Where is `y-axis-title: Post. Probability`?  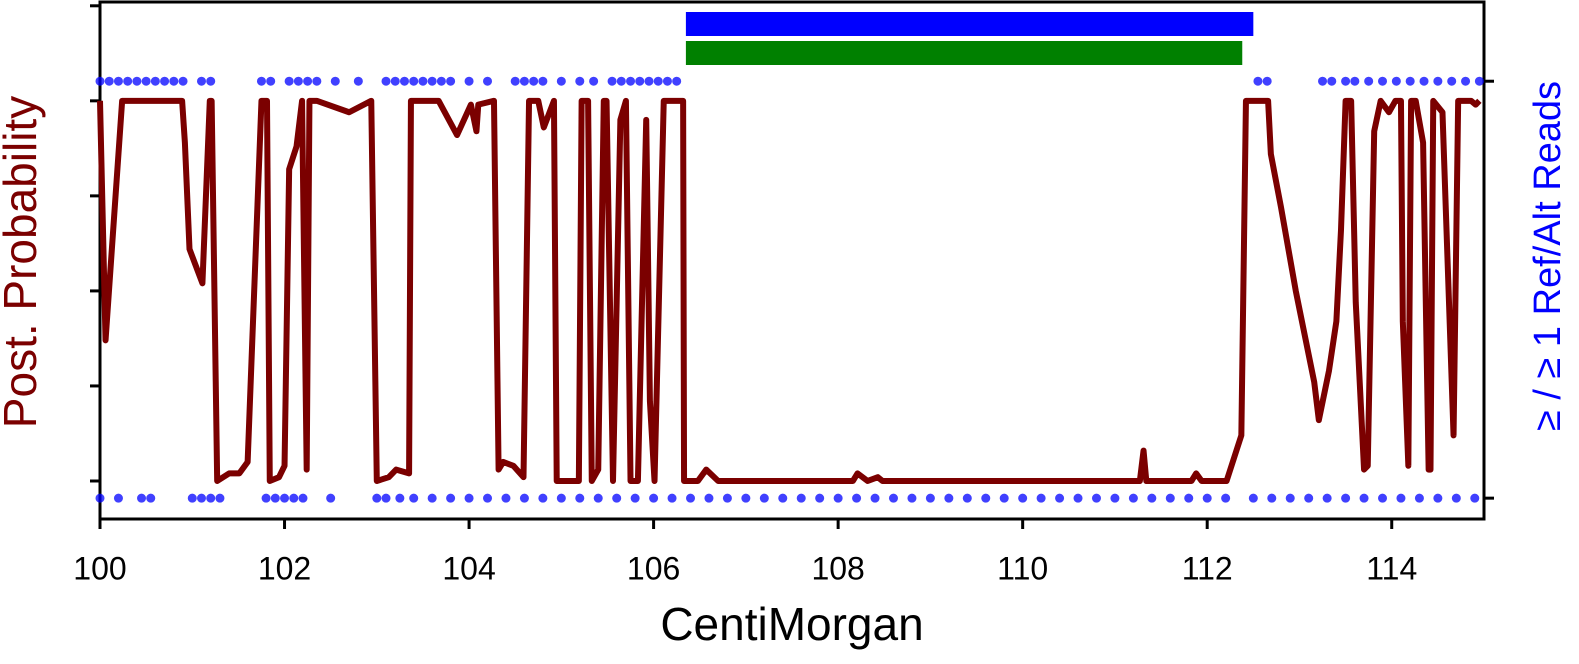
y-axis-title: Post. Probability is located at coordinates (23, 262).